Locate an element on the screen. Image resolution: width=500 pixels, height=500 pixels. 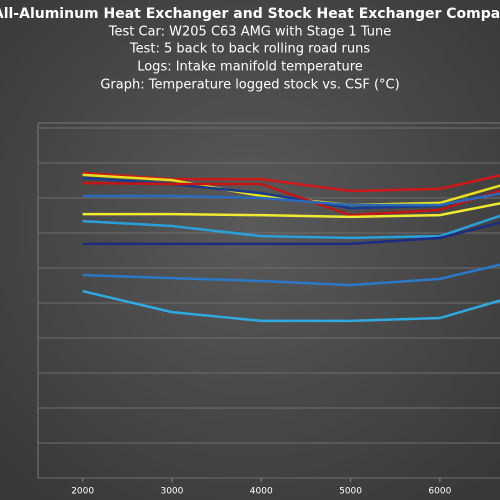
x-tick-label: 5000 is located at coordinates (350, 492).